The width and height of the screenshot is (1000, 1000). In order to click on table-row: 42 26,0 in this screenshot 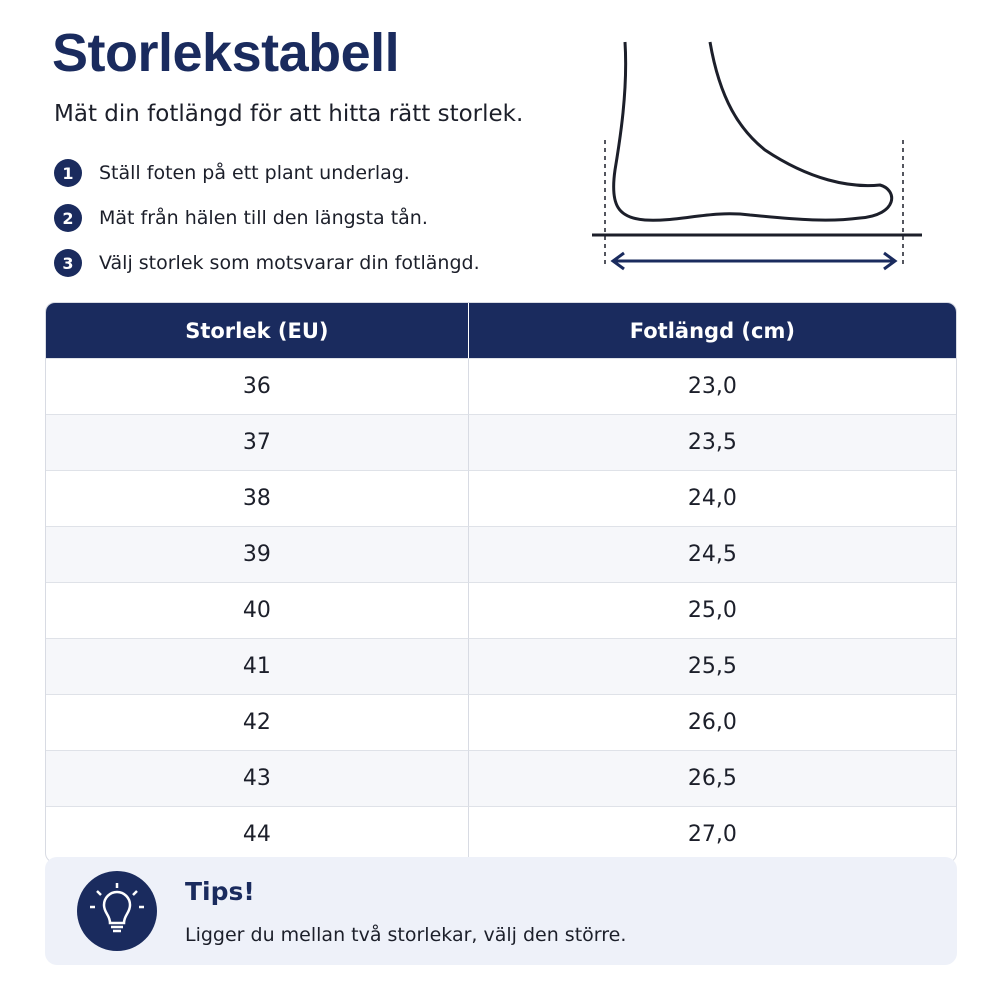, I will do `click(501, 722)`.